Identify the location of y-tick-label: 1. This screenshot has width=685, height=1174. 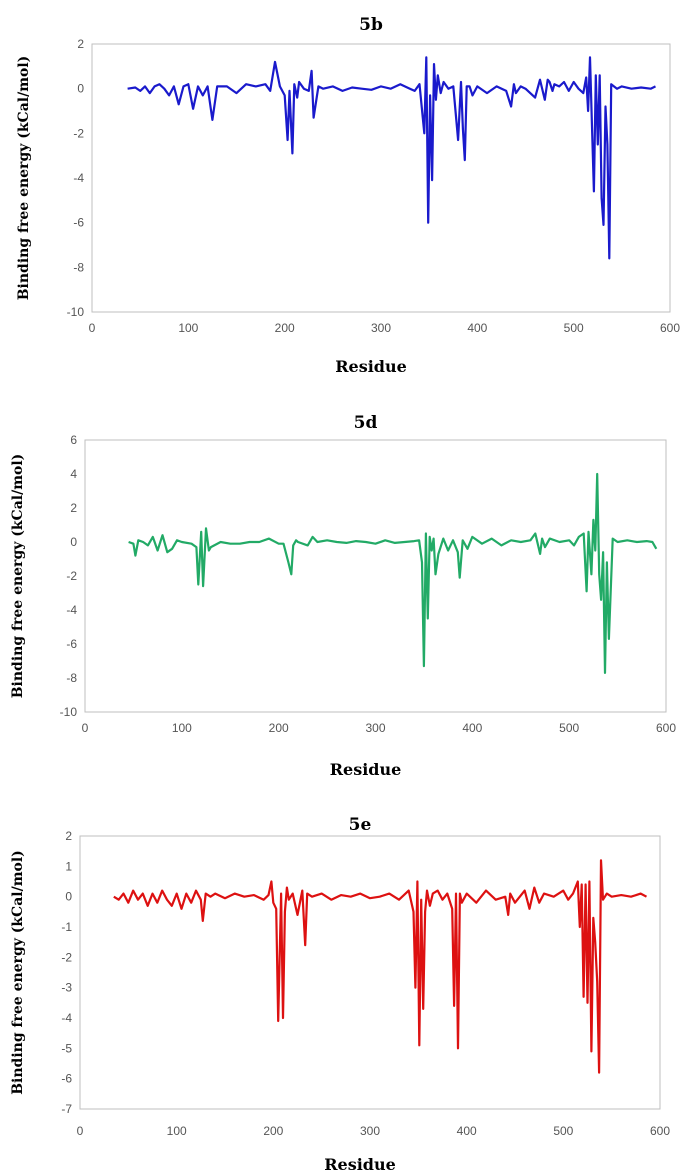
(68, 866).